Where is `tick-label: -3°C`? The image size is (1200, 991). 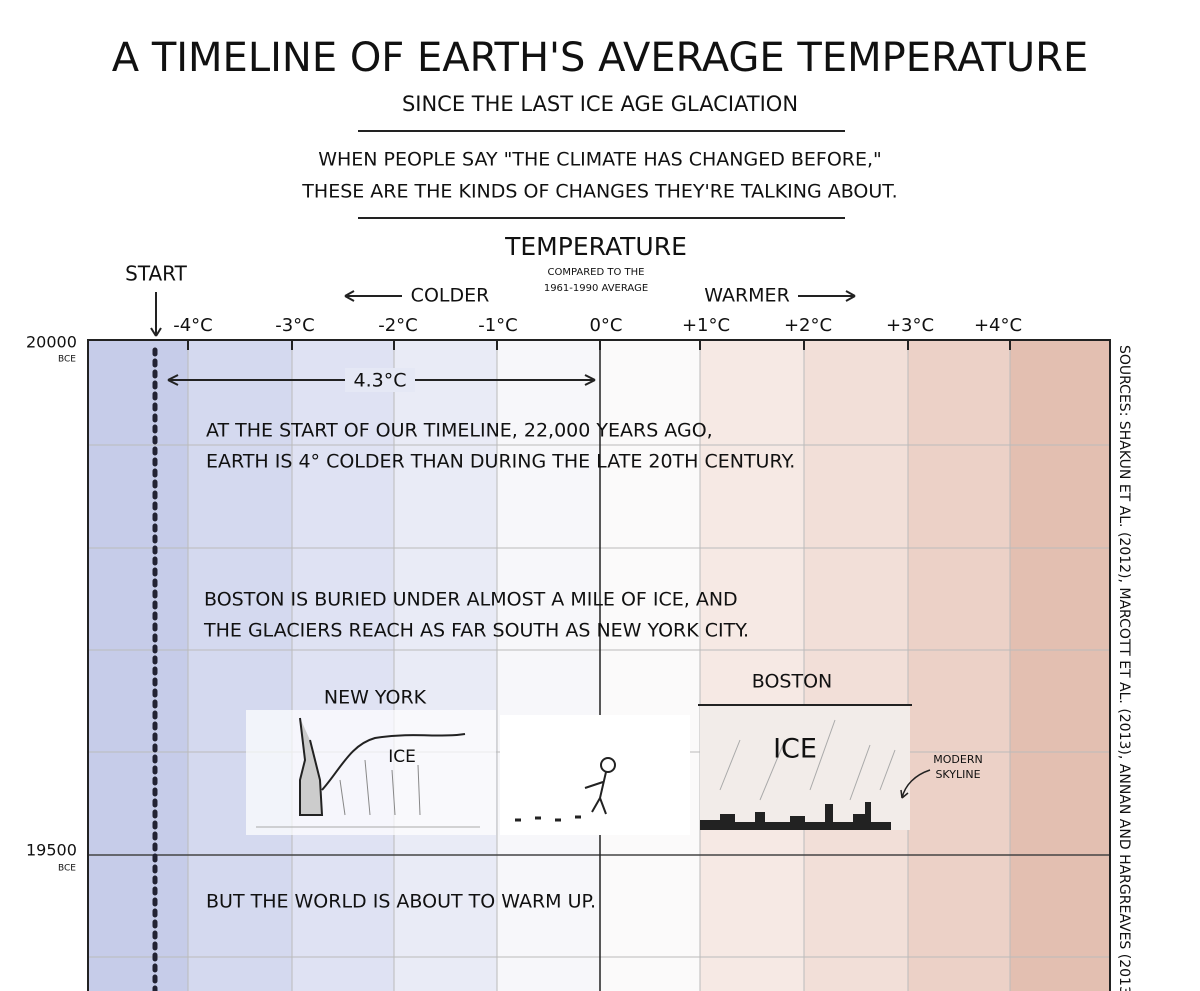 tick-label: -3°C is located at coordinates (295, 325).